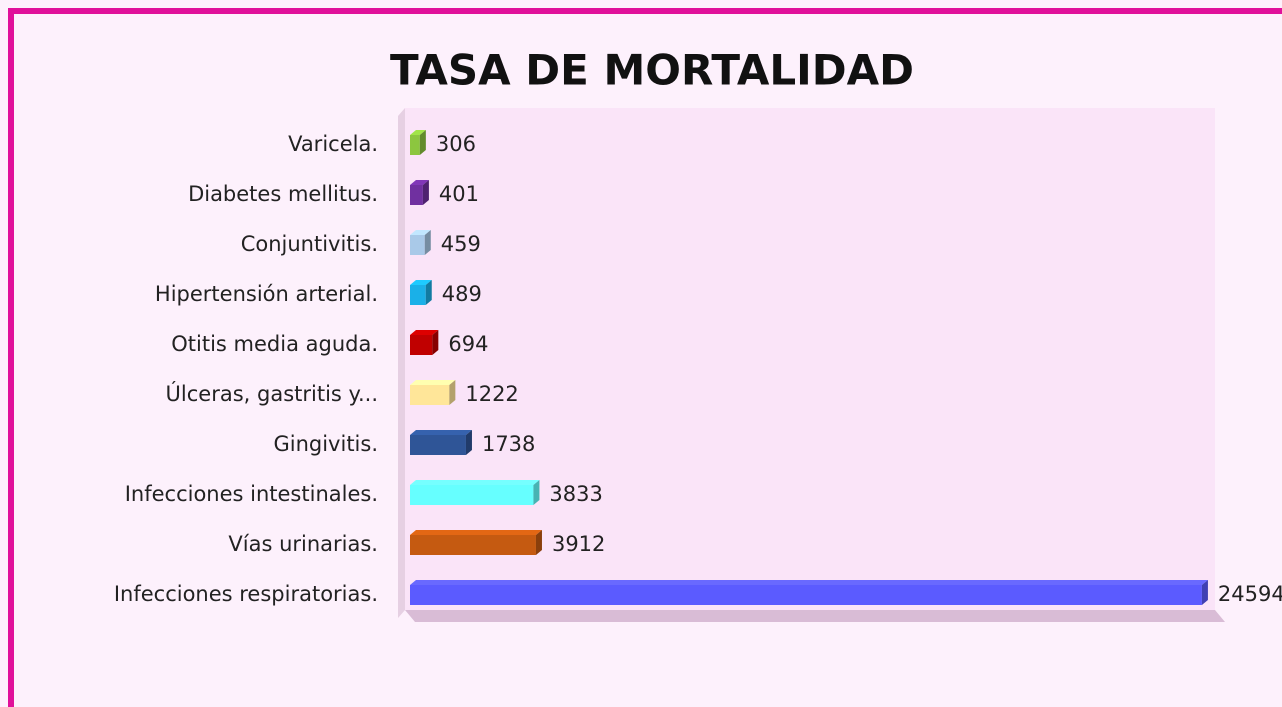 The image size is (1282, 707). I want to click on value-label: 1738, so click(508, 444).